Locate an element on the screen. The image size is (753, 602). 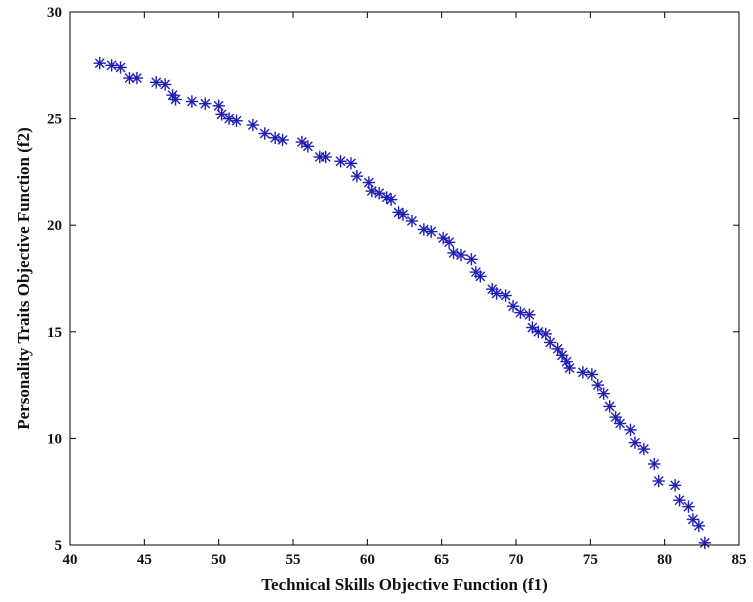
x-tick-label: 50 is located at coordinates (218, 560).